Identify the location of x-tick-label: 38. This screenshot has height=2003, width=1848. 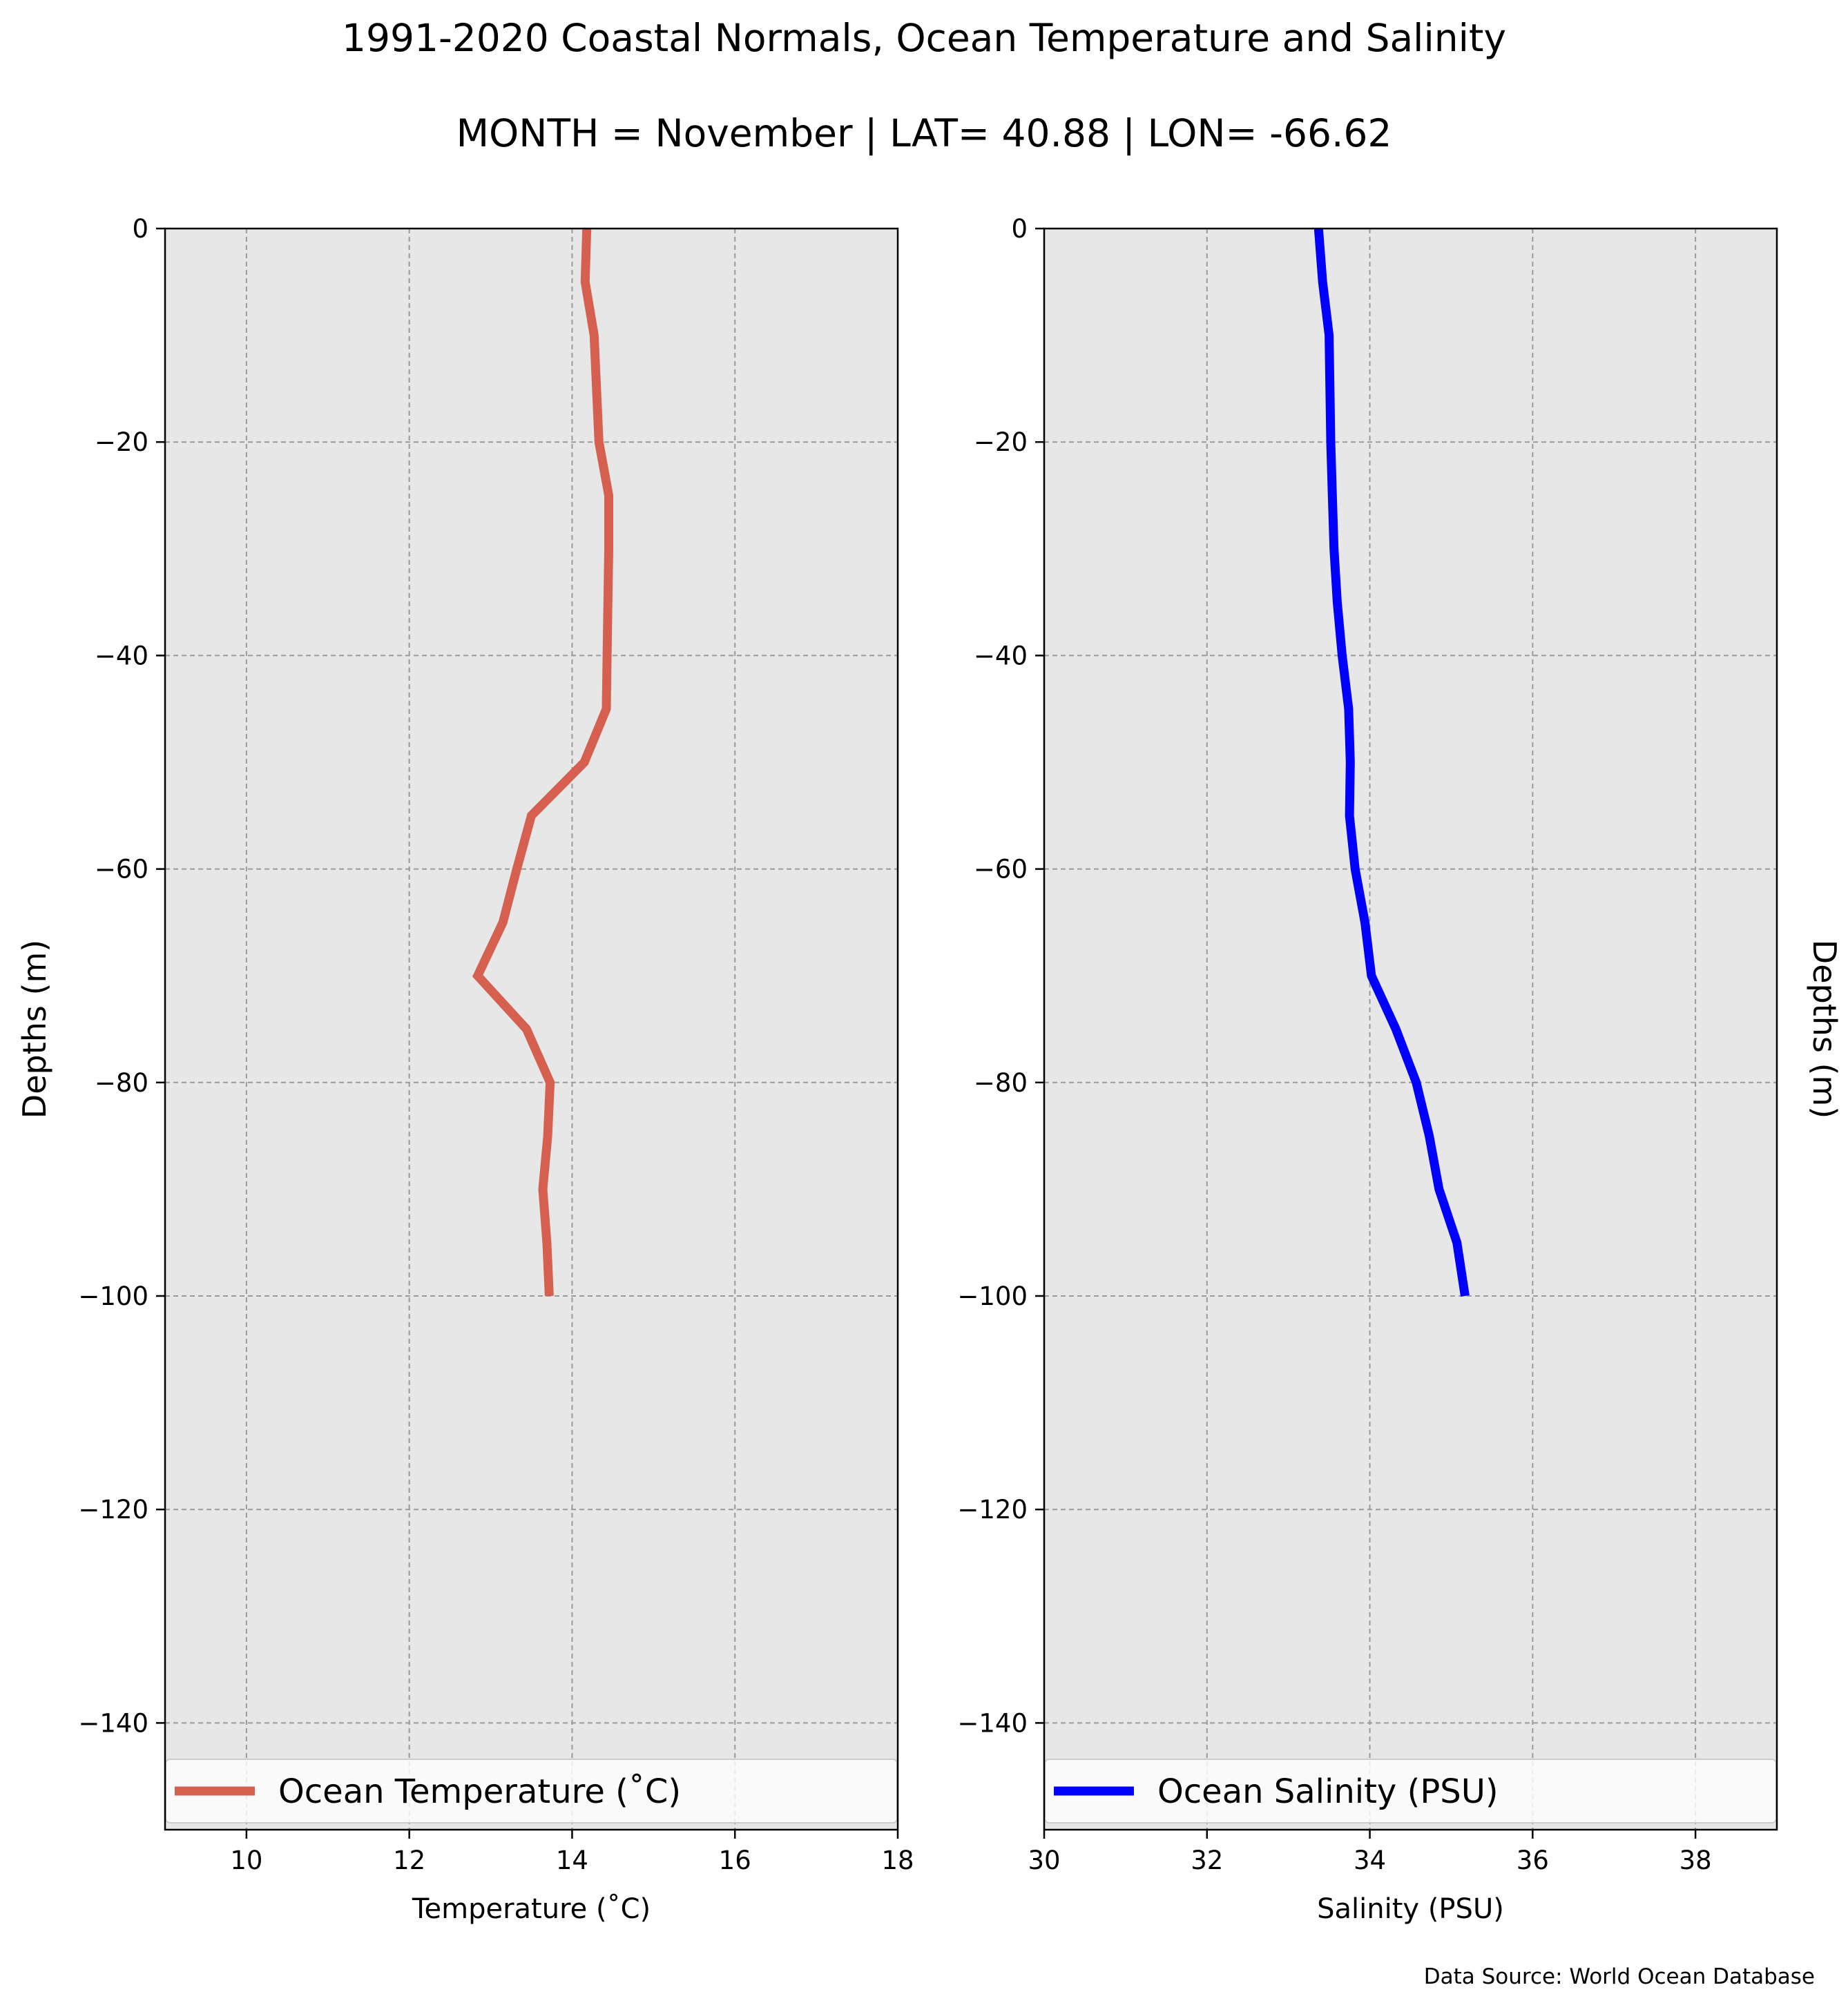
(1695, 1861).